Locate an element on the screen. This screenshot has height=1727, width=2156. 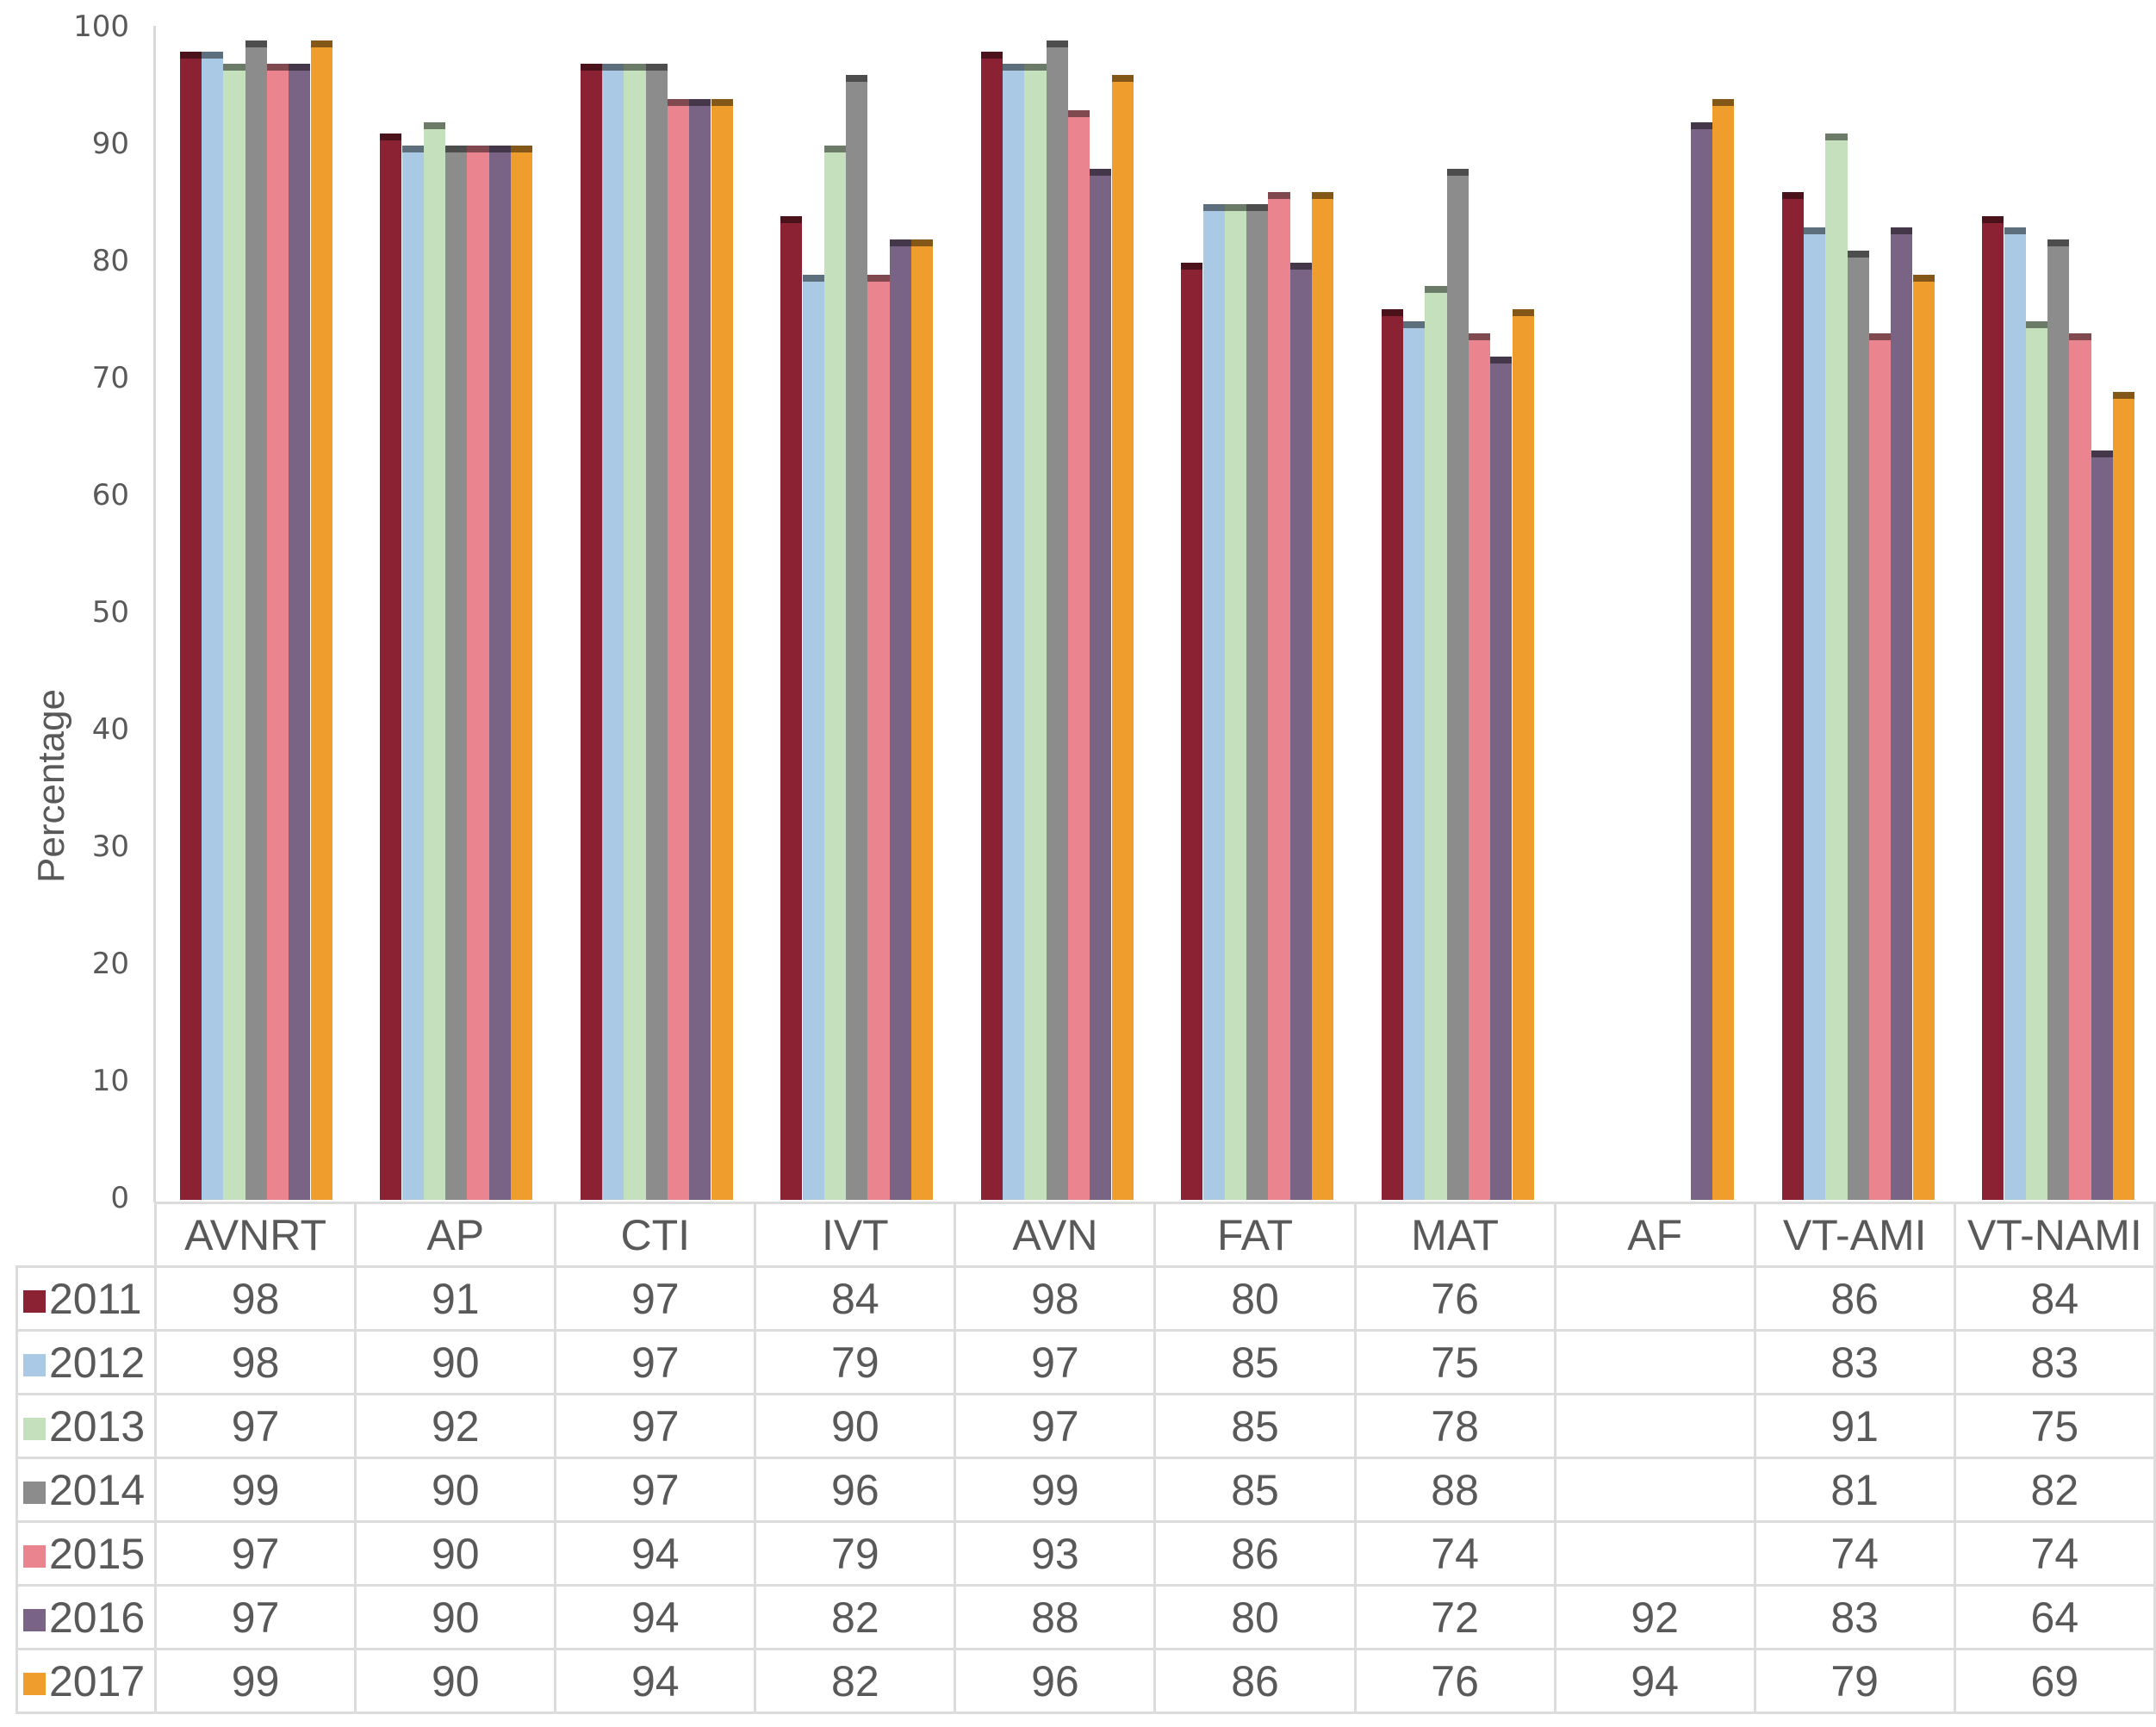
bar-mat-2016 is located at coordinates (1501, 778).